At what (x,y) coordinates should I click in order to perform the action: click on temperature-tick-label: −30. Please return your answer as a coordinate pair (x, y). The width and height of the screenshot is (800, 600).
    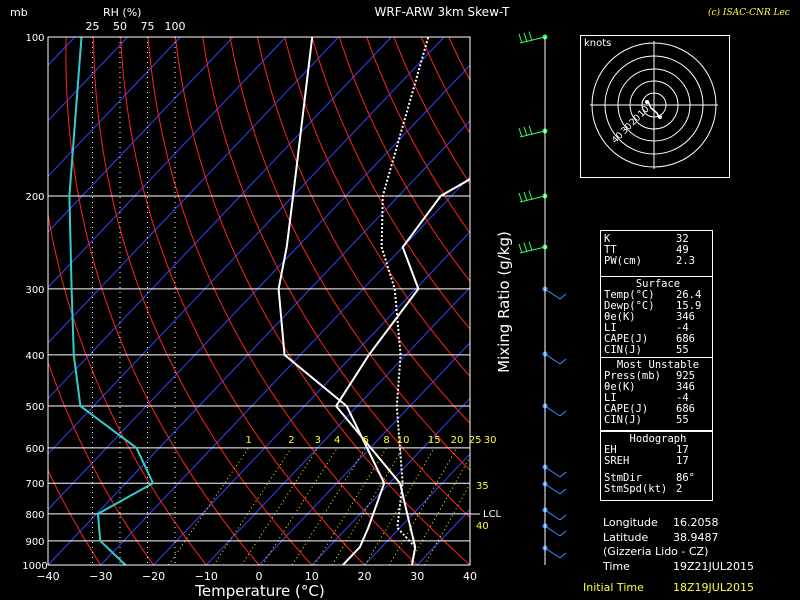
    Looking at the image, I should click on (100, 576).